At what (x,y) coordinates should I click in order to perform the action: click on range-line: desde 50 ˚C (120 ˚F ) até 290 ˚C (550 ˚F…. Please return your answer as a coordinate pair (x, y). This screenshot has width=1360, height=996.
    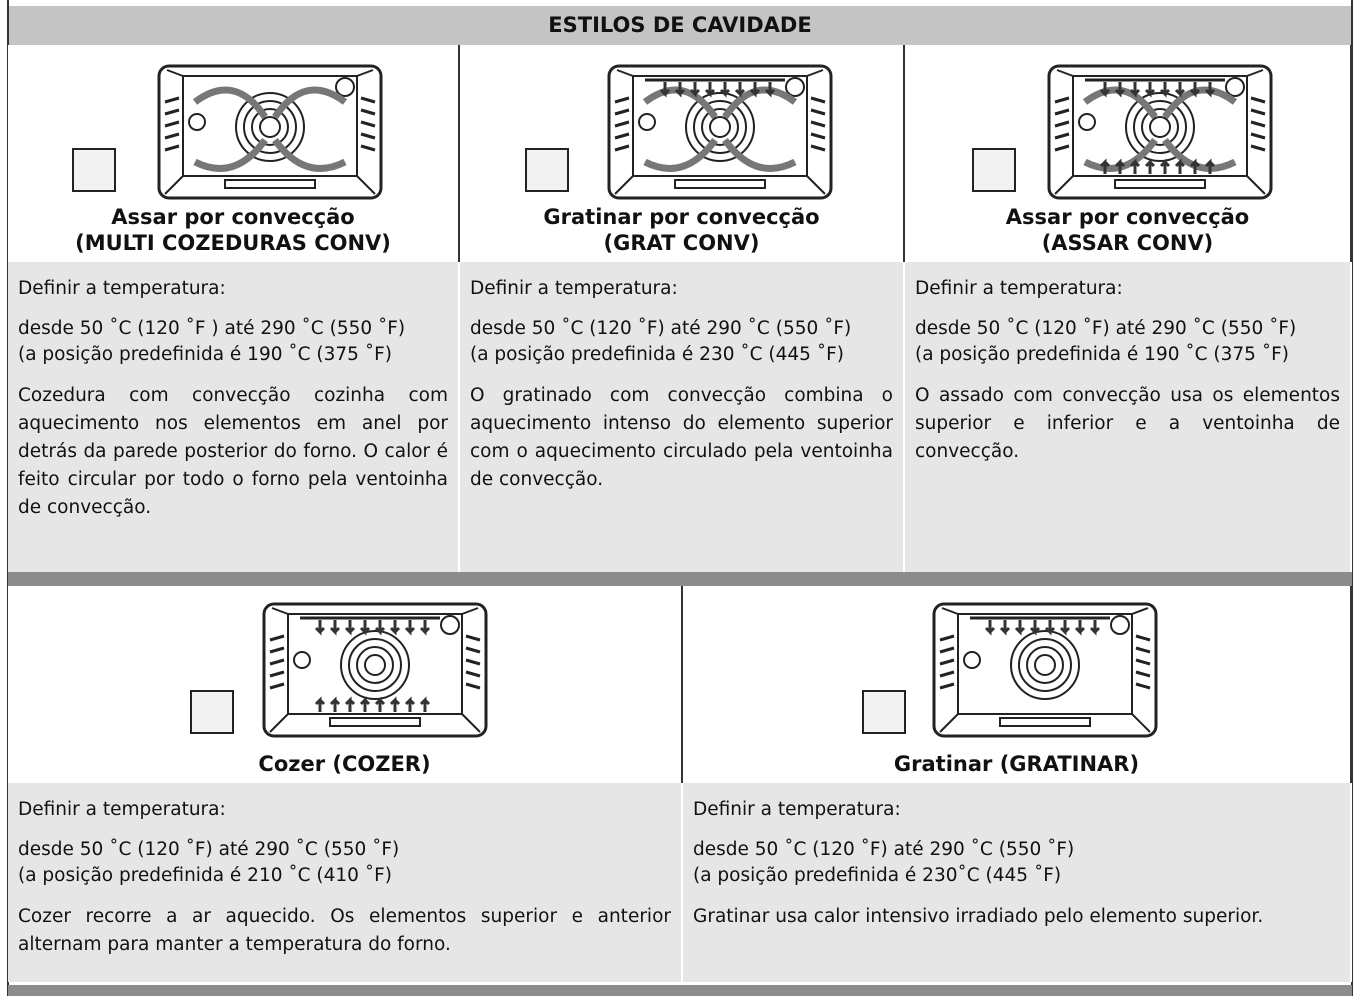
    Looking at the image, I should click on (212, 328).